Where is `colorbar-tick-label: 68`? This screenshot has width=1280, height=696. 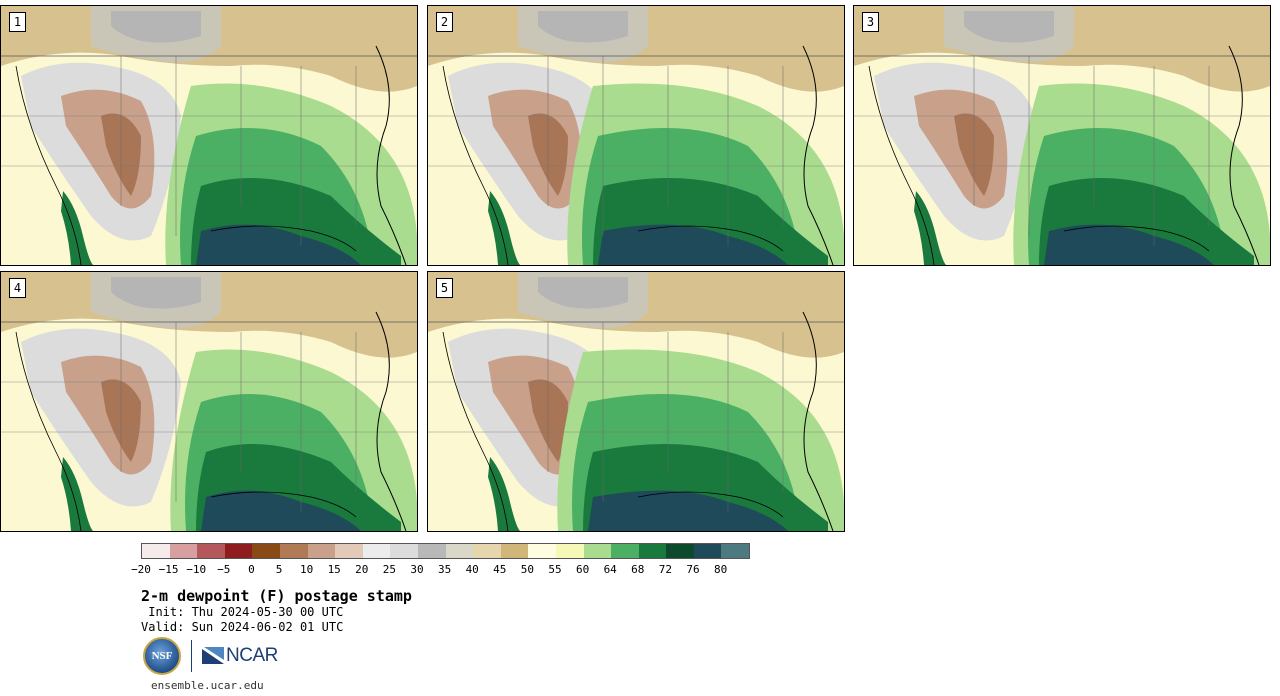
colorbar-tick-label: 68 is located at coordinates (638, 569).